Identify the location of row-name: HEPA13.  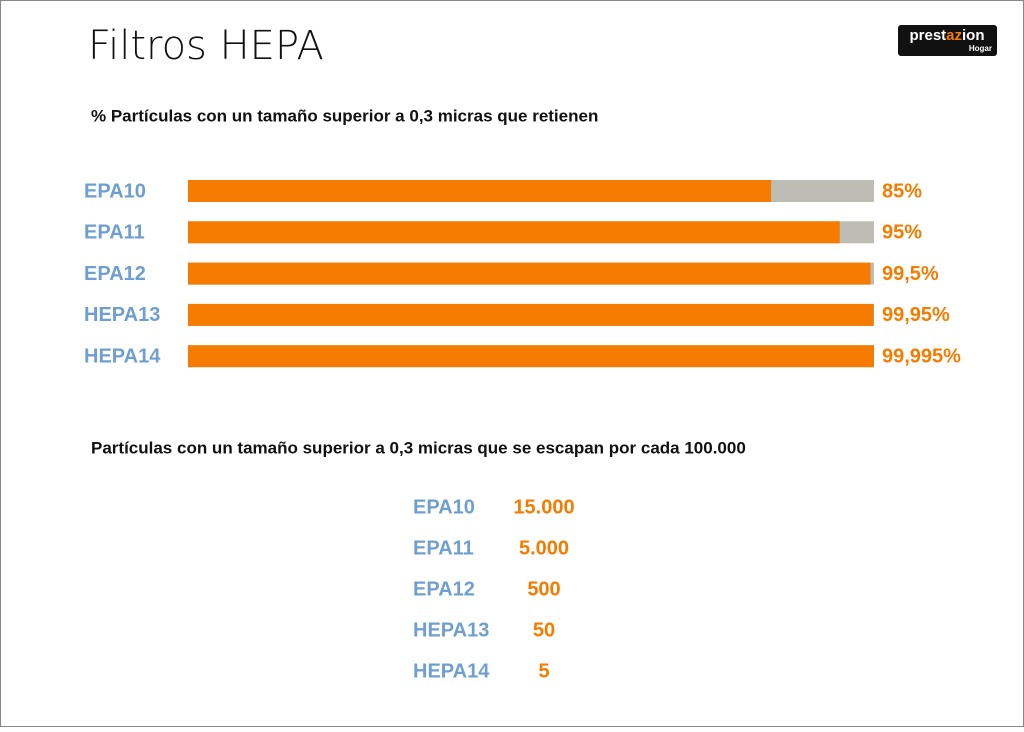
(451, 630).